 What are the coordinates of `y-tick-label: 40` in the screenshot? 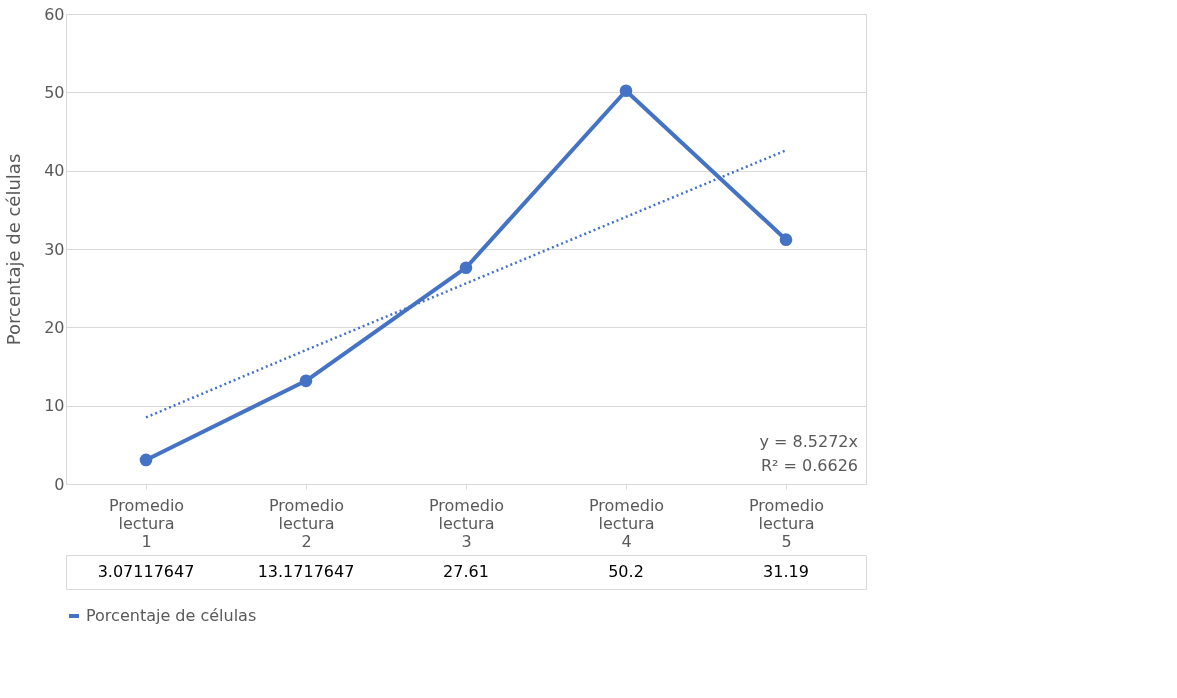 It's located at (54, 171).